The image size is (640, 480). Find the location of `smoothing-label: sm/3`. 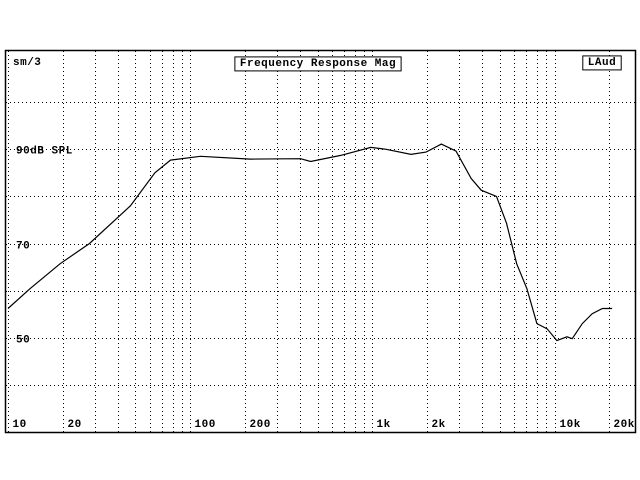

smoothing-label: sm/3 is located at coordinates (27, 63).